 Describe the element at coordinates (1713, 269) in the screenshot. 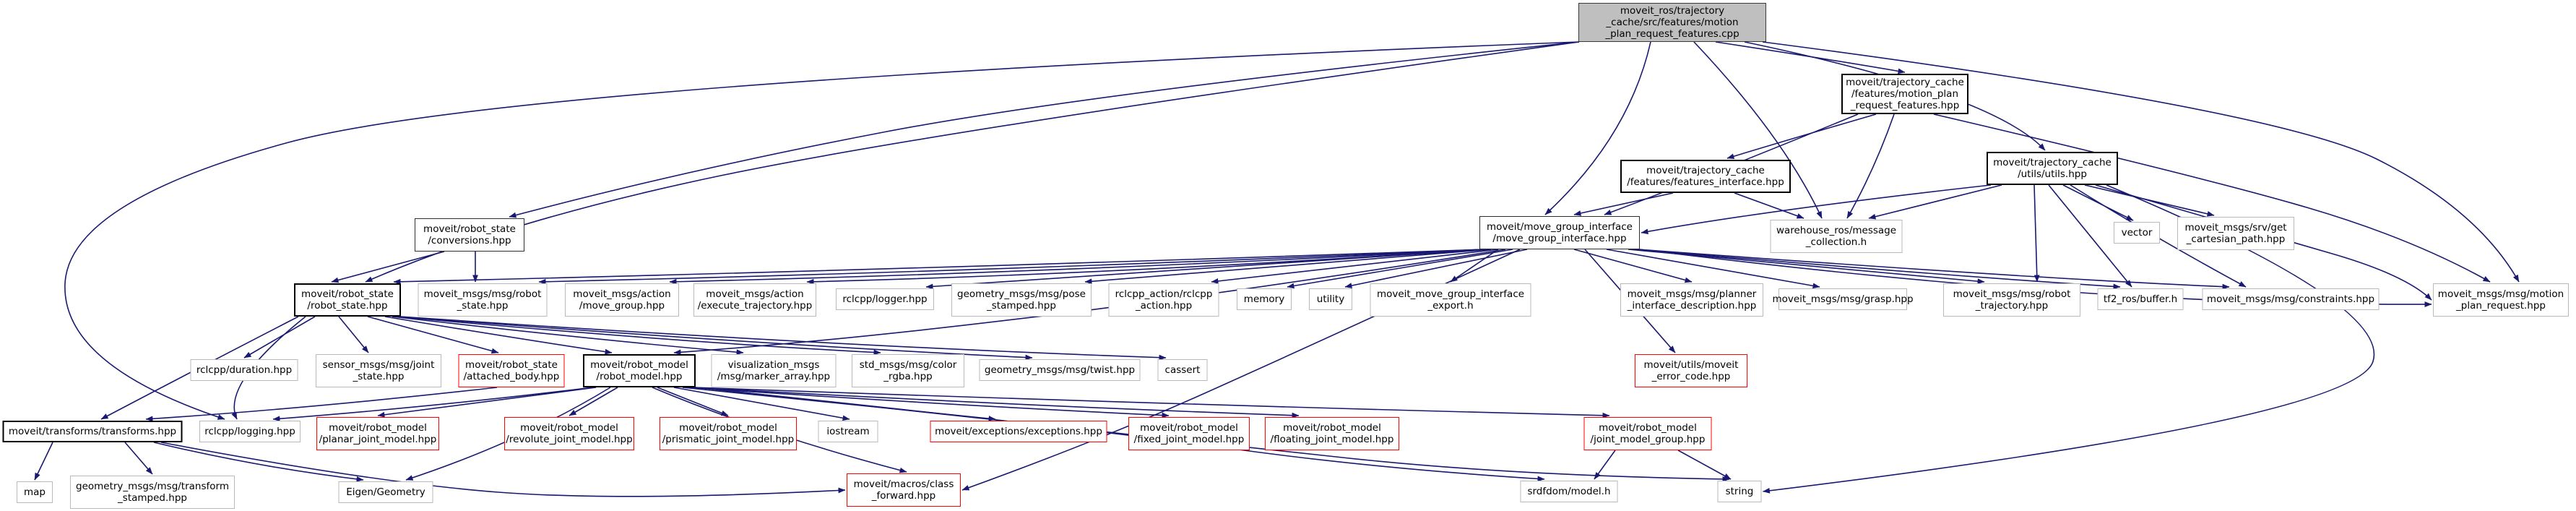

I see `include-edge-mgi-to-grasp` at that location.